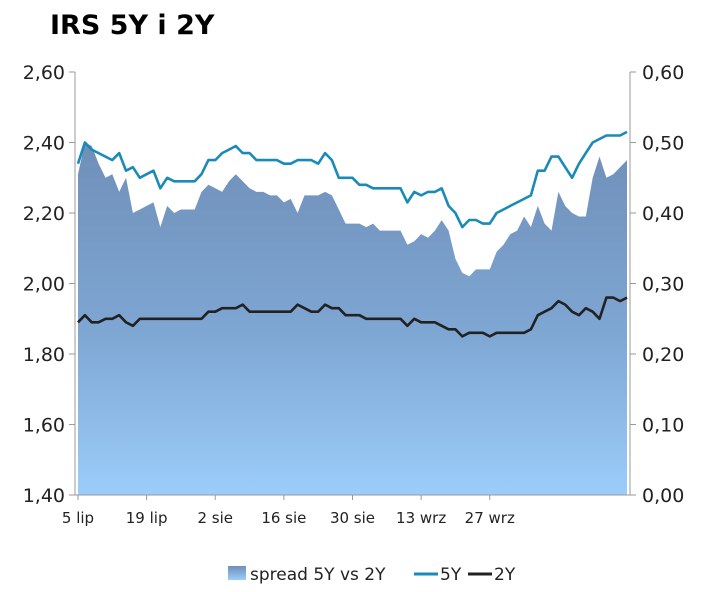 The width and height of the screenshot is (703, 592). Describe the element at coordinates (78, 518) in the screenshot. I see `x-tick-label: 5 lip` at that location.